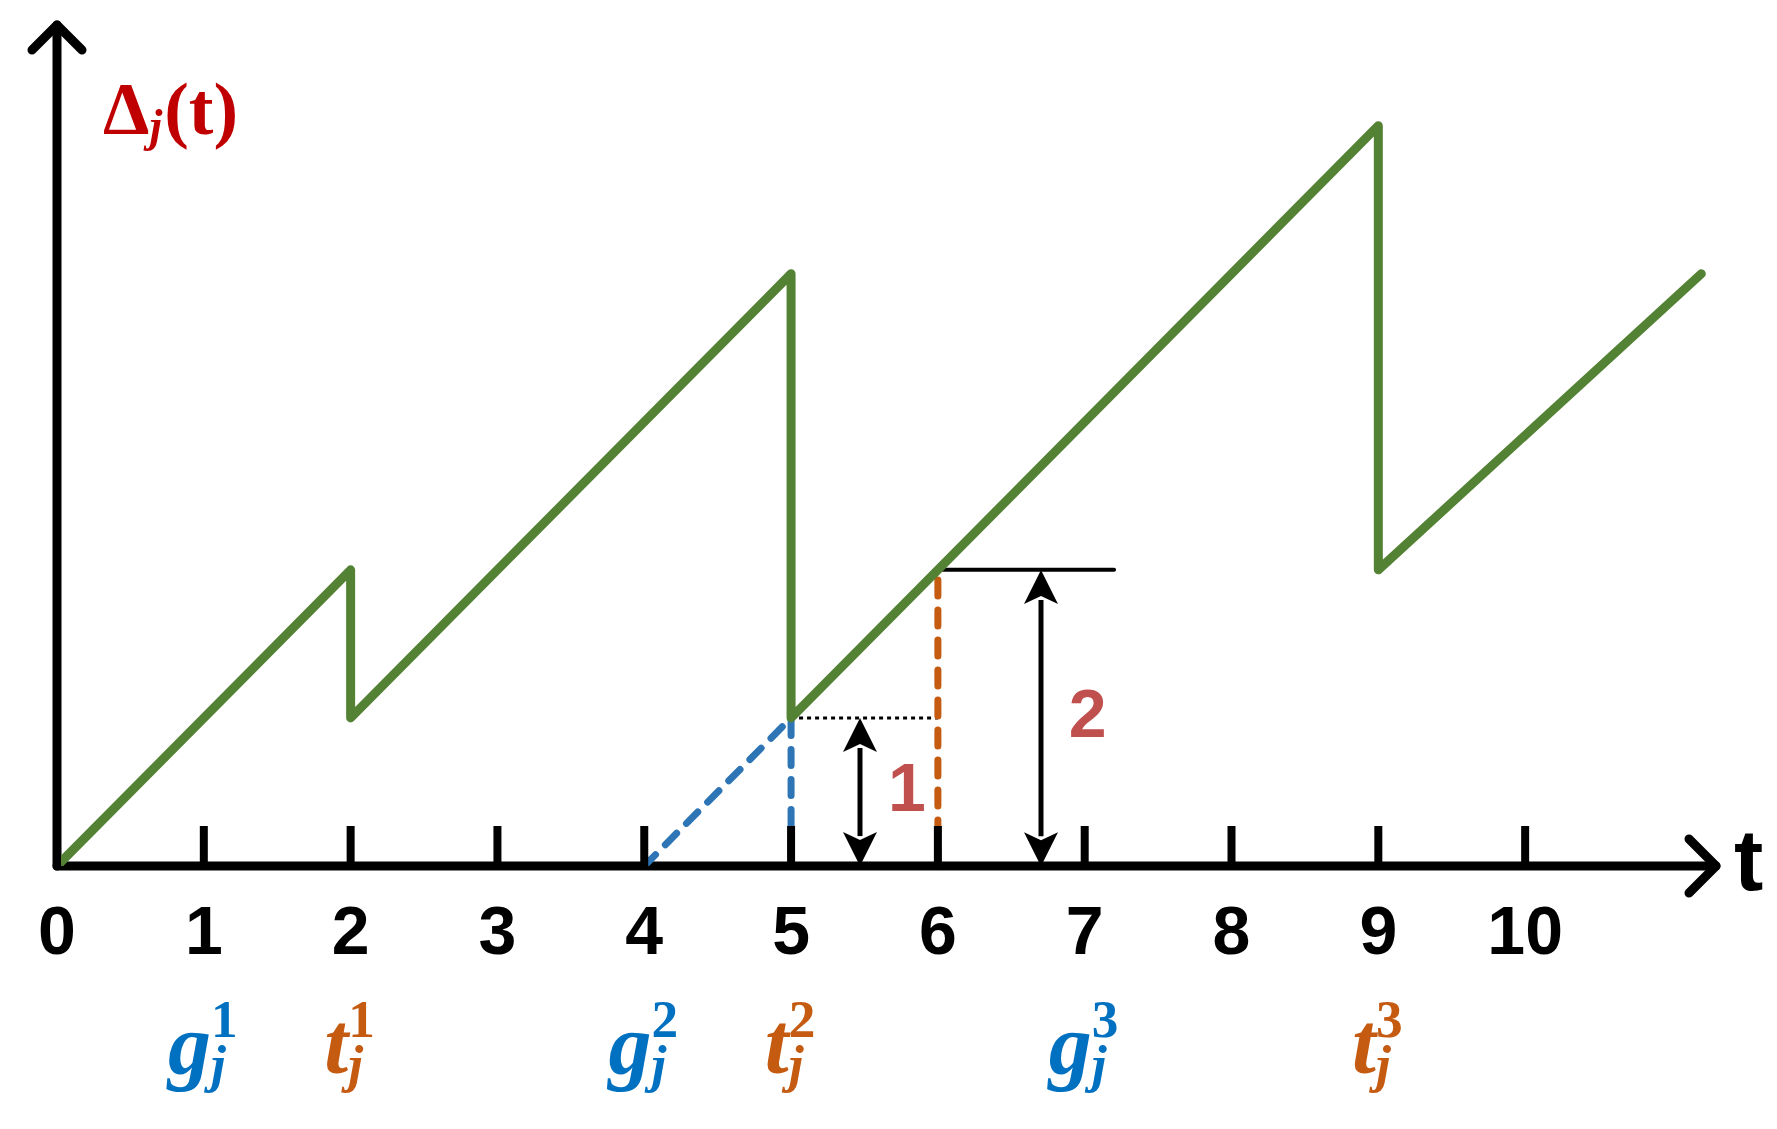 The height and width of the screenshot is (1129, 1777). What do you see at coordinates (907, 786) in the screenshot?
I see `annotation: 1` at bounding box center [907, 786].